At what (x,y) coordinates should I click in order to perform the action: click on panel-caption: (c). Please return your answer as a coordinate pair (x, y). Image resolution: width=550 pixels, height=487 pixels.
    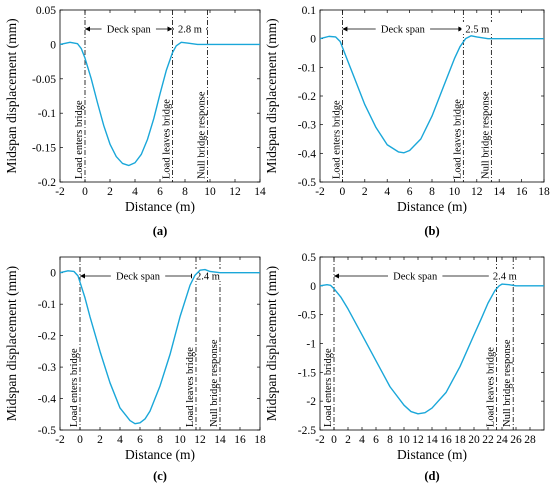
    Looking at the image, I should click on (160, 476).